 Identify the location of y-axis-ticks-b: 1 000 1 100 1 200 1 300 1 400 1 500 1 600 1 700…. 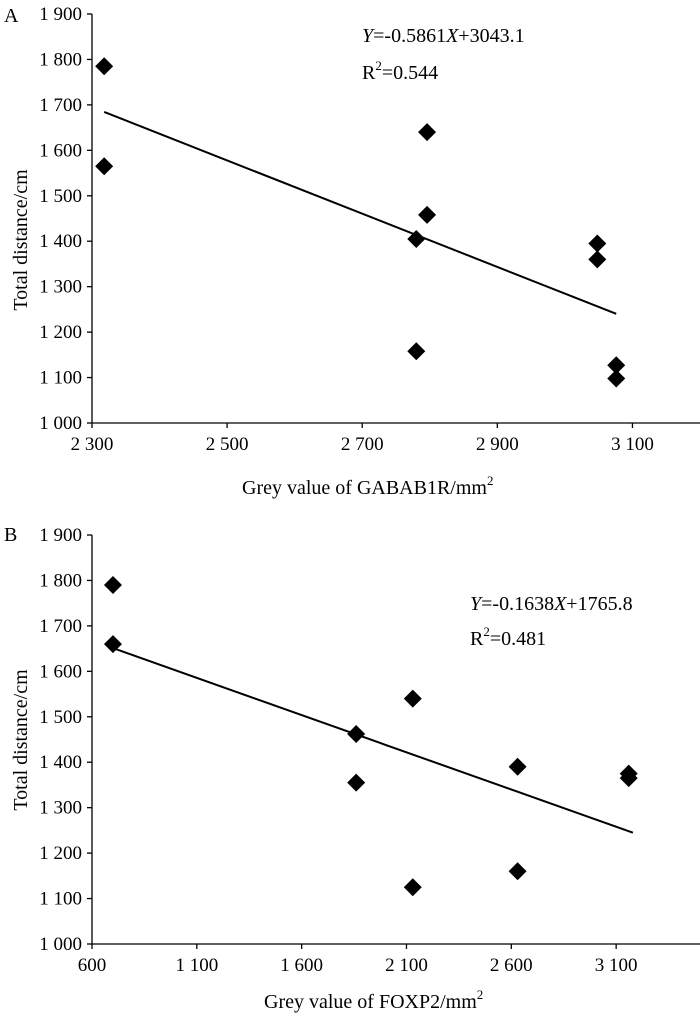
(65, 740).